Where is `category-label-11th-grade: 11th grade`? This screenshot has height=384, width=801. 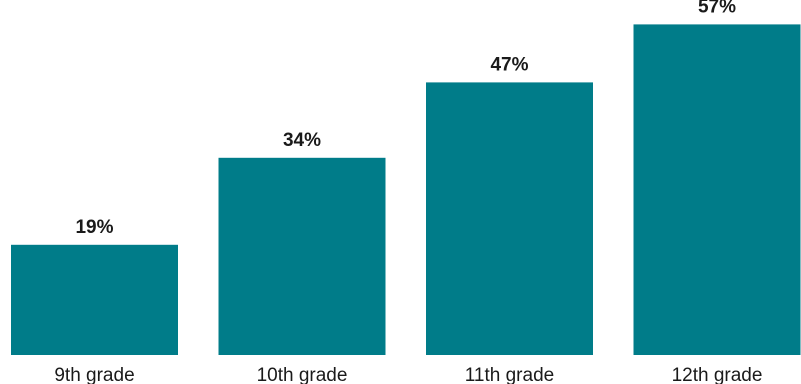
category-label-11th-grade: 11th grade is located at coordinates (509, 374).